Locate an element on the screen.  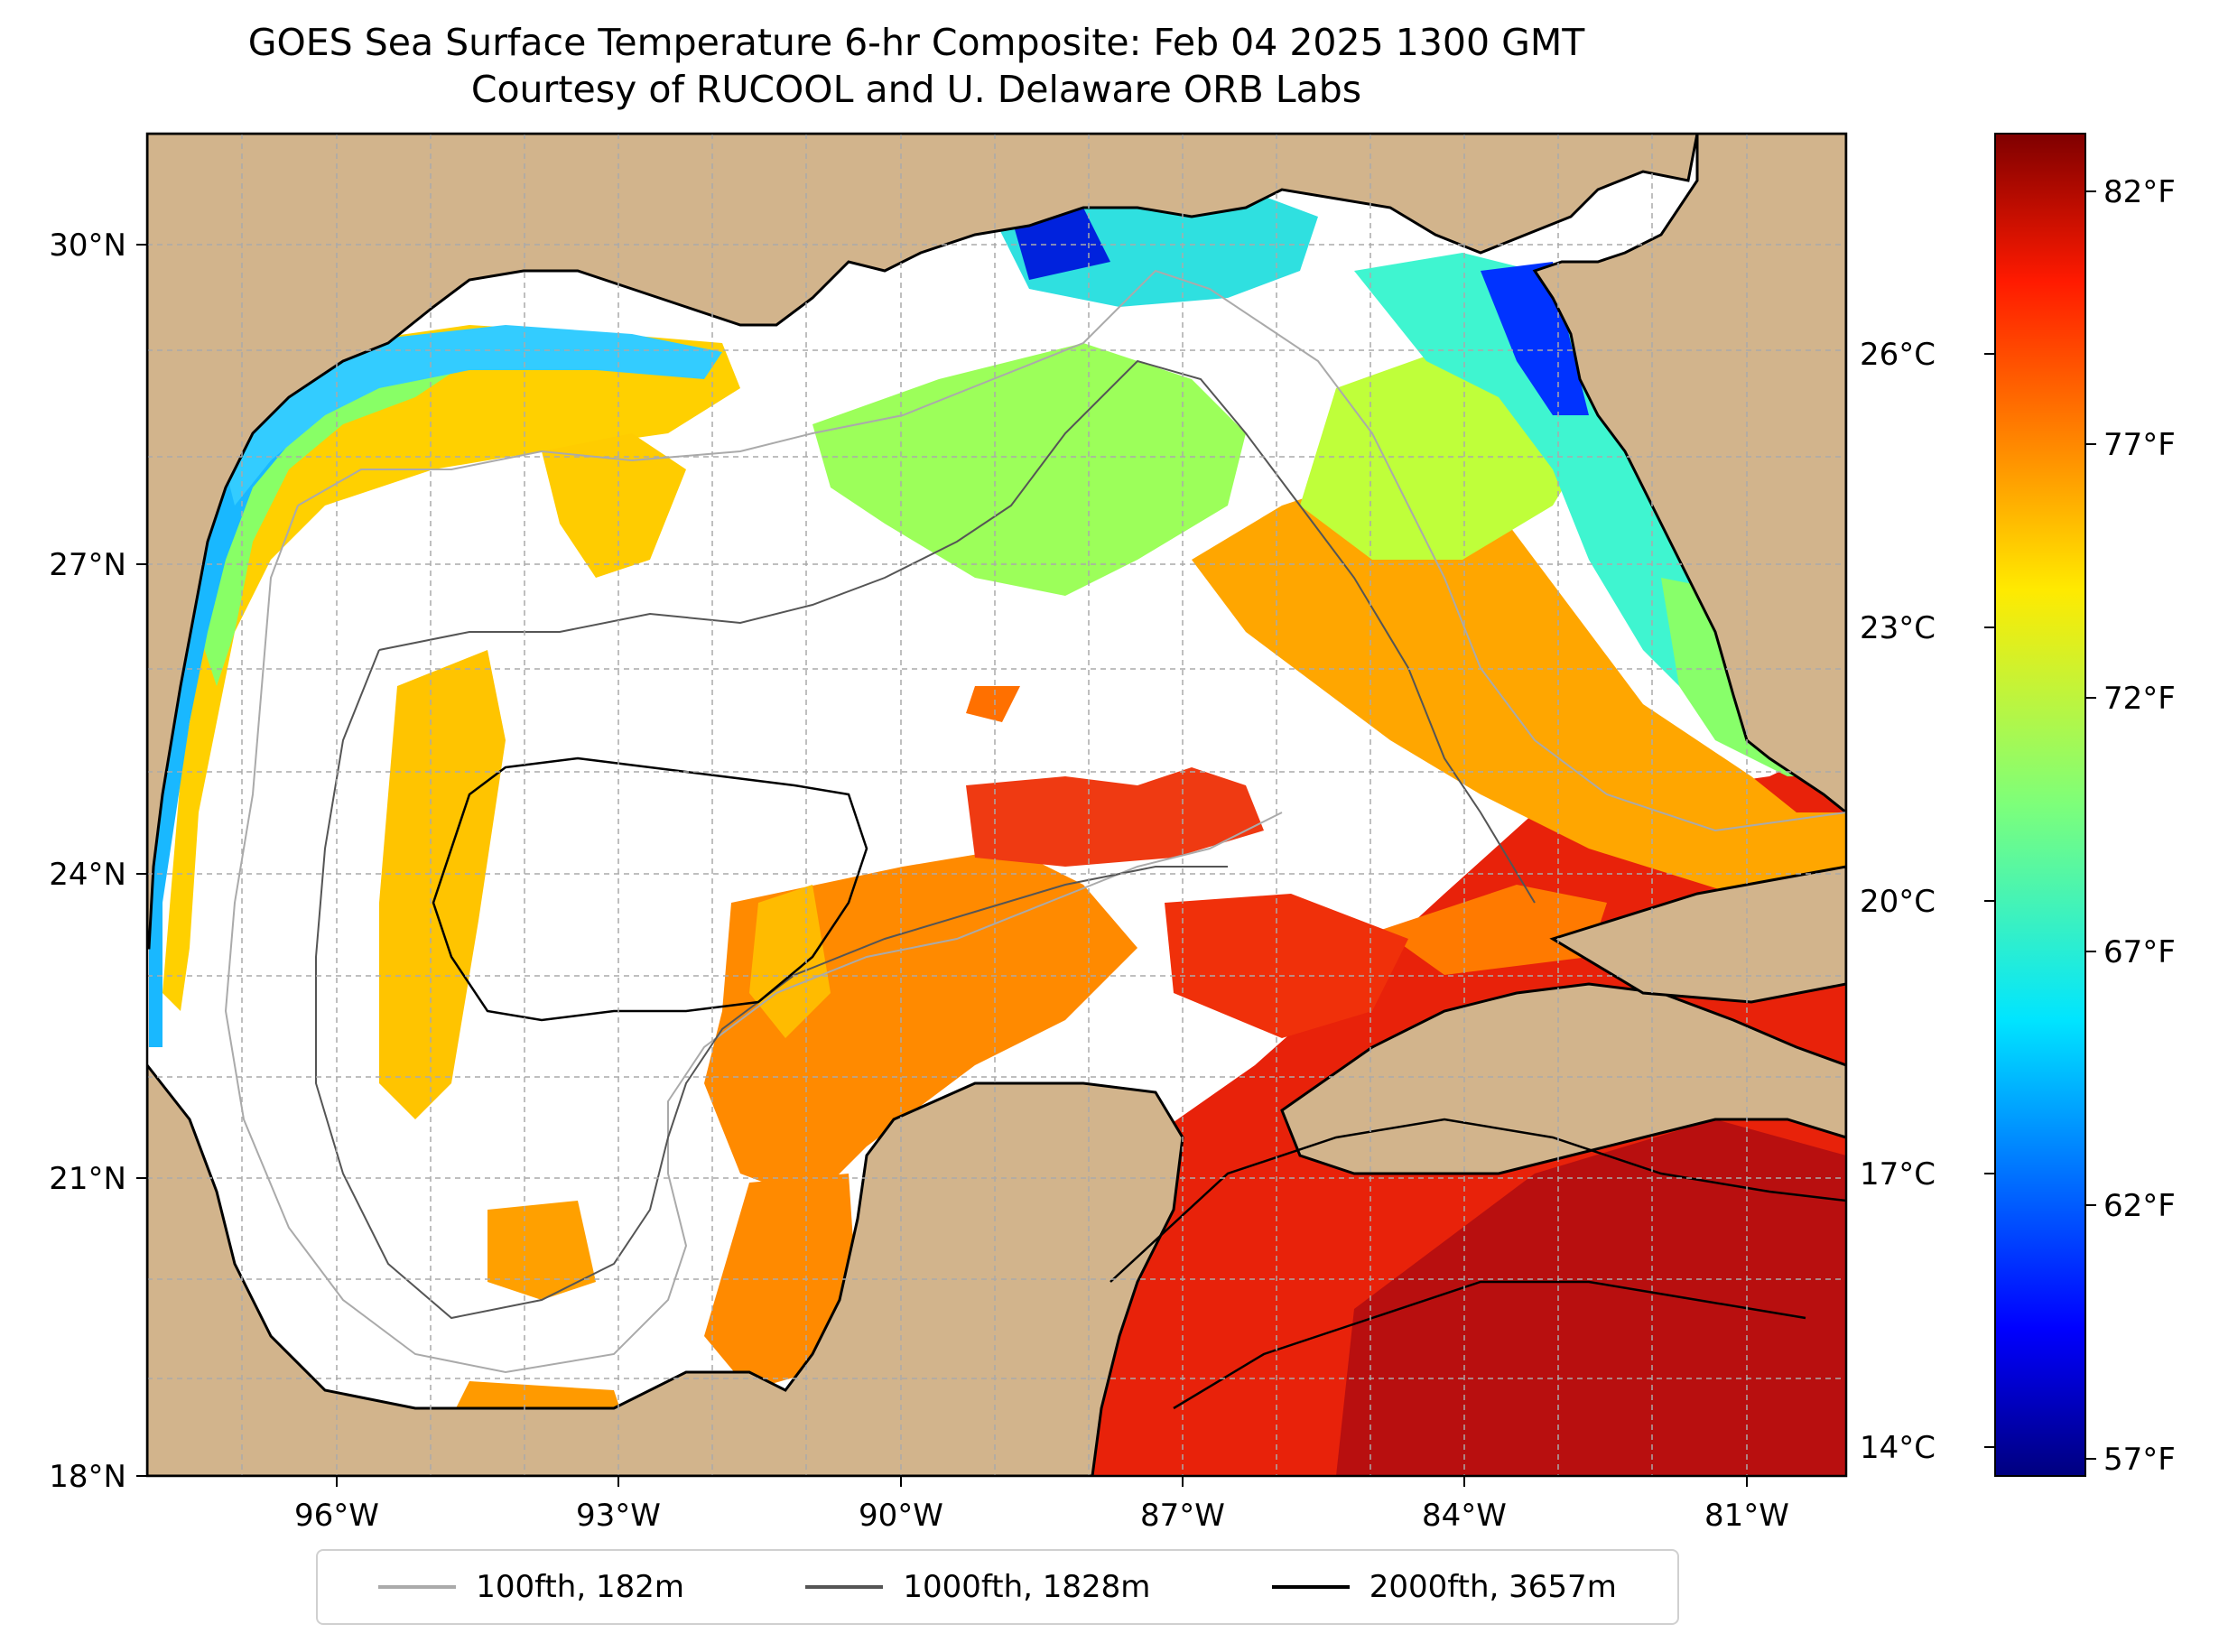
colorbar is located at coordinates (2040, 805).